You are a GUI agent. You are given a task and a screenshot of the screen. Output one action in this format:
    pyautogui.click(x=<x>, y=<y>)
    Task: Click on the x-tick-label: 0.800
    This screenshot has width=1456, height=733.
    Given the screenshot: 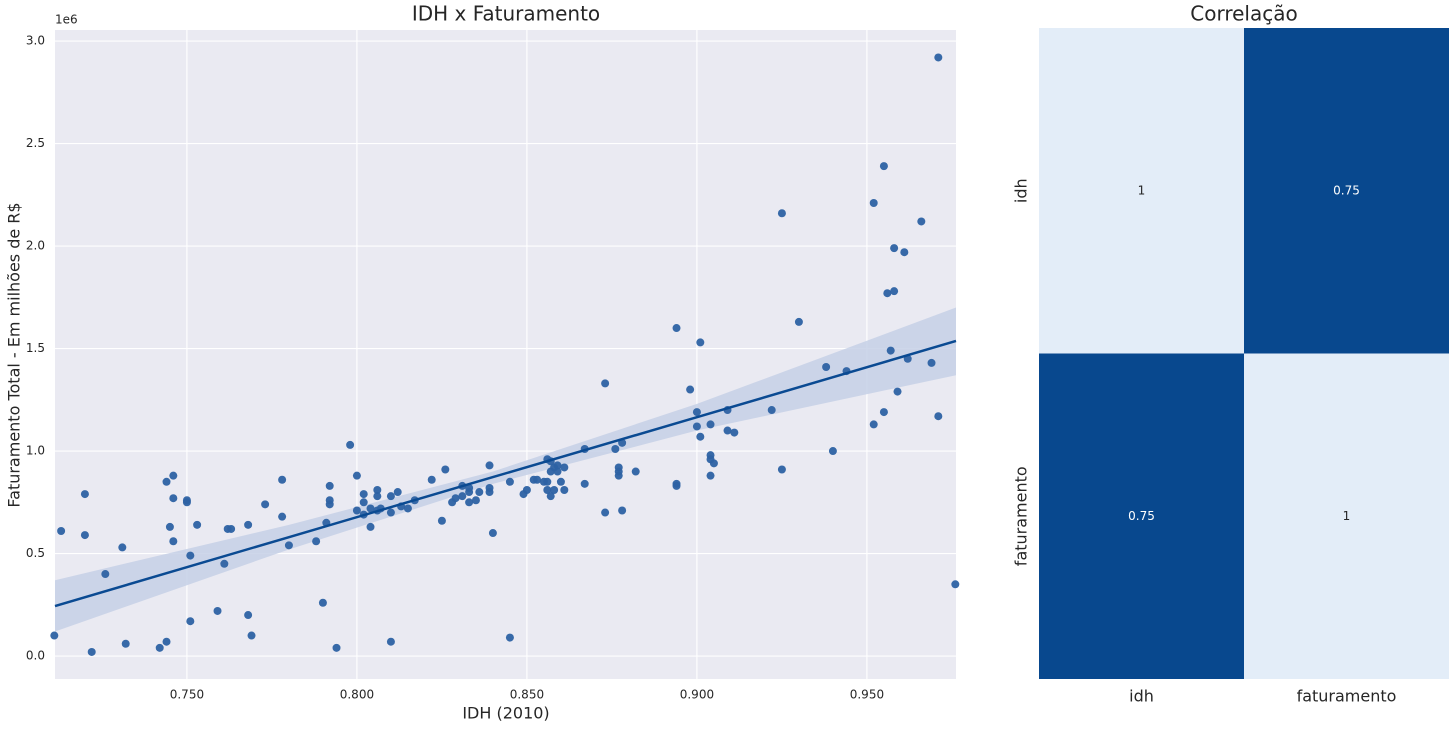 What is the action you would take?
    pyautogui.click(x=357, y=695)
    